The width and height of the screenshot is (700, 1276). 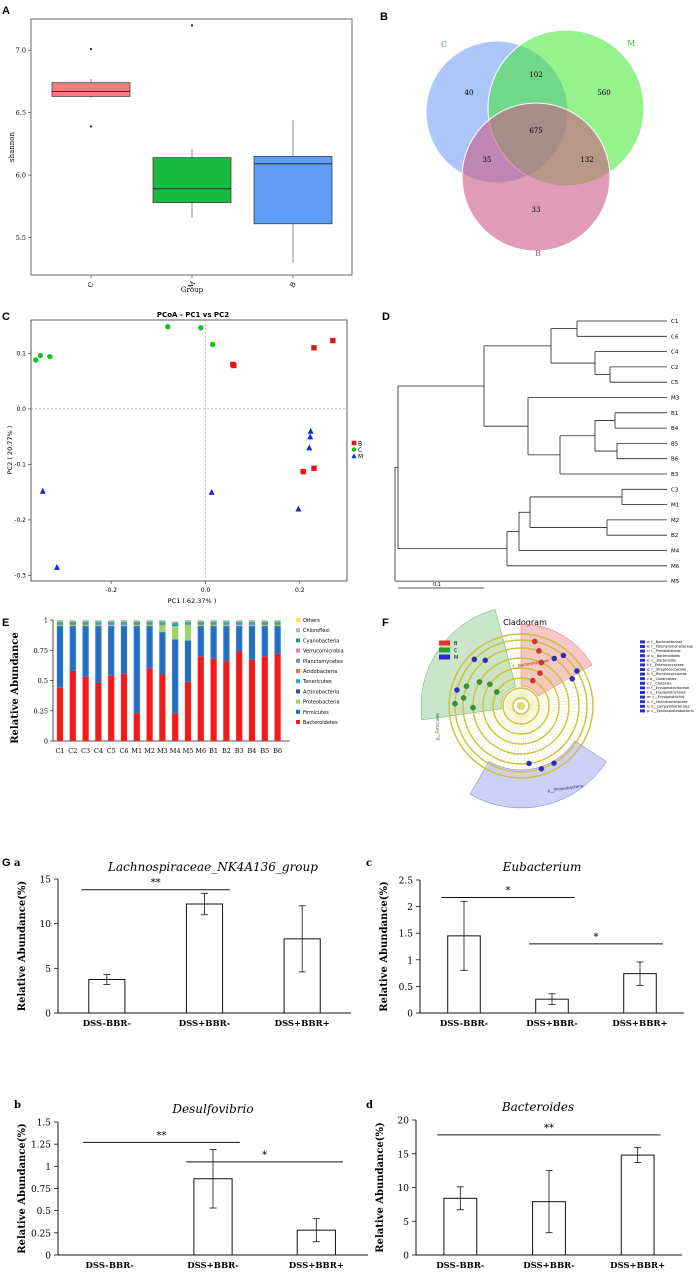 I want to click on panel-g-sub-letter: a, so click(x=17, y=863).